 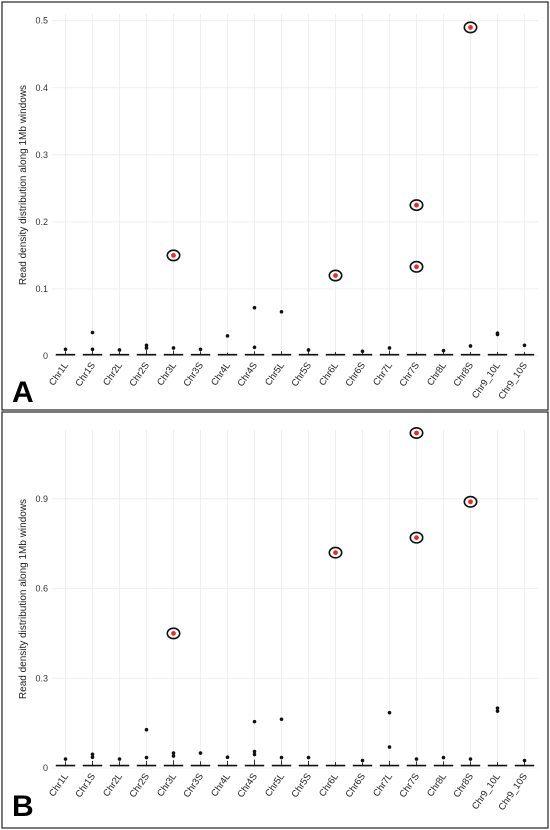 What do you see at coordinates (41, 589) in the screenshot?
I see `y-tick-label: 0.6` at bounding box center [41, 589].